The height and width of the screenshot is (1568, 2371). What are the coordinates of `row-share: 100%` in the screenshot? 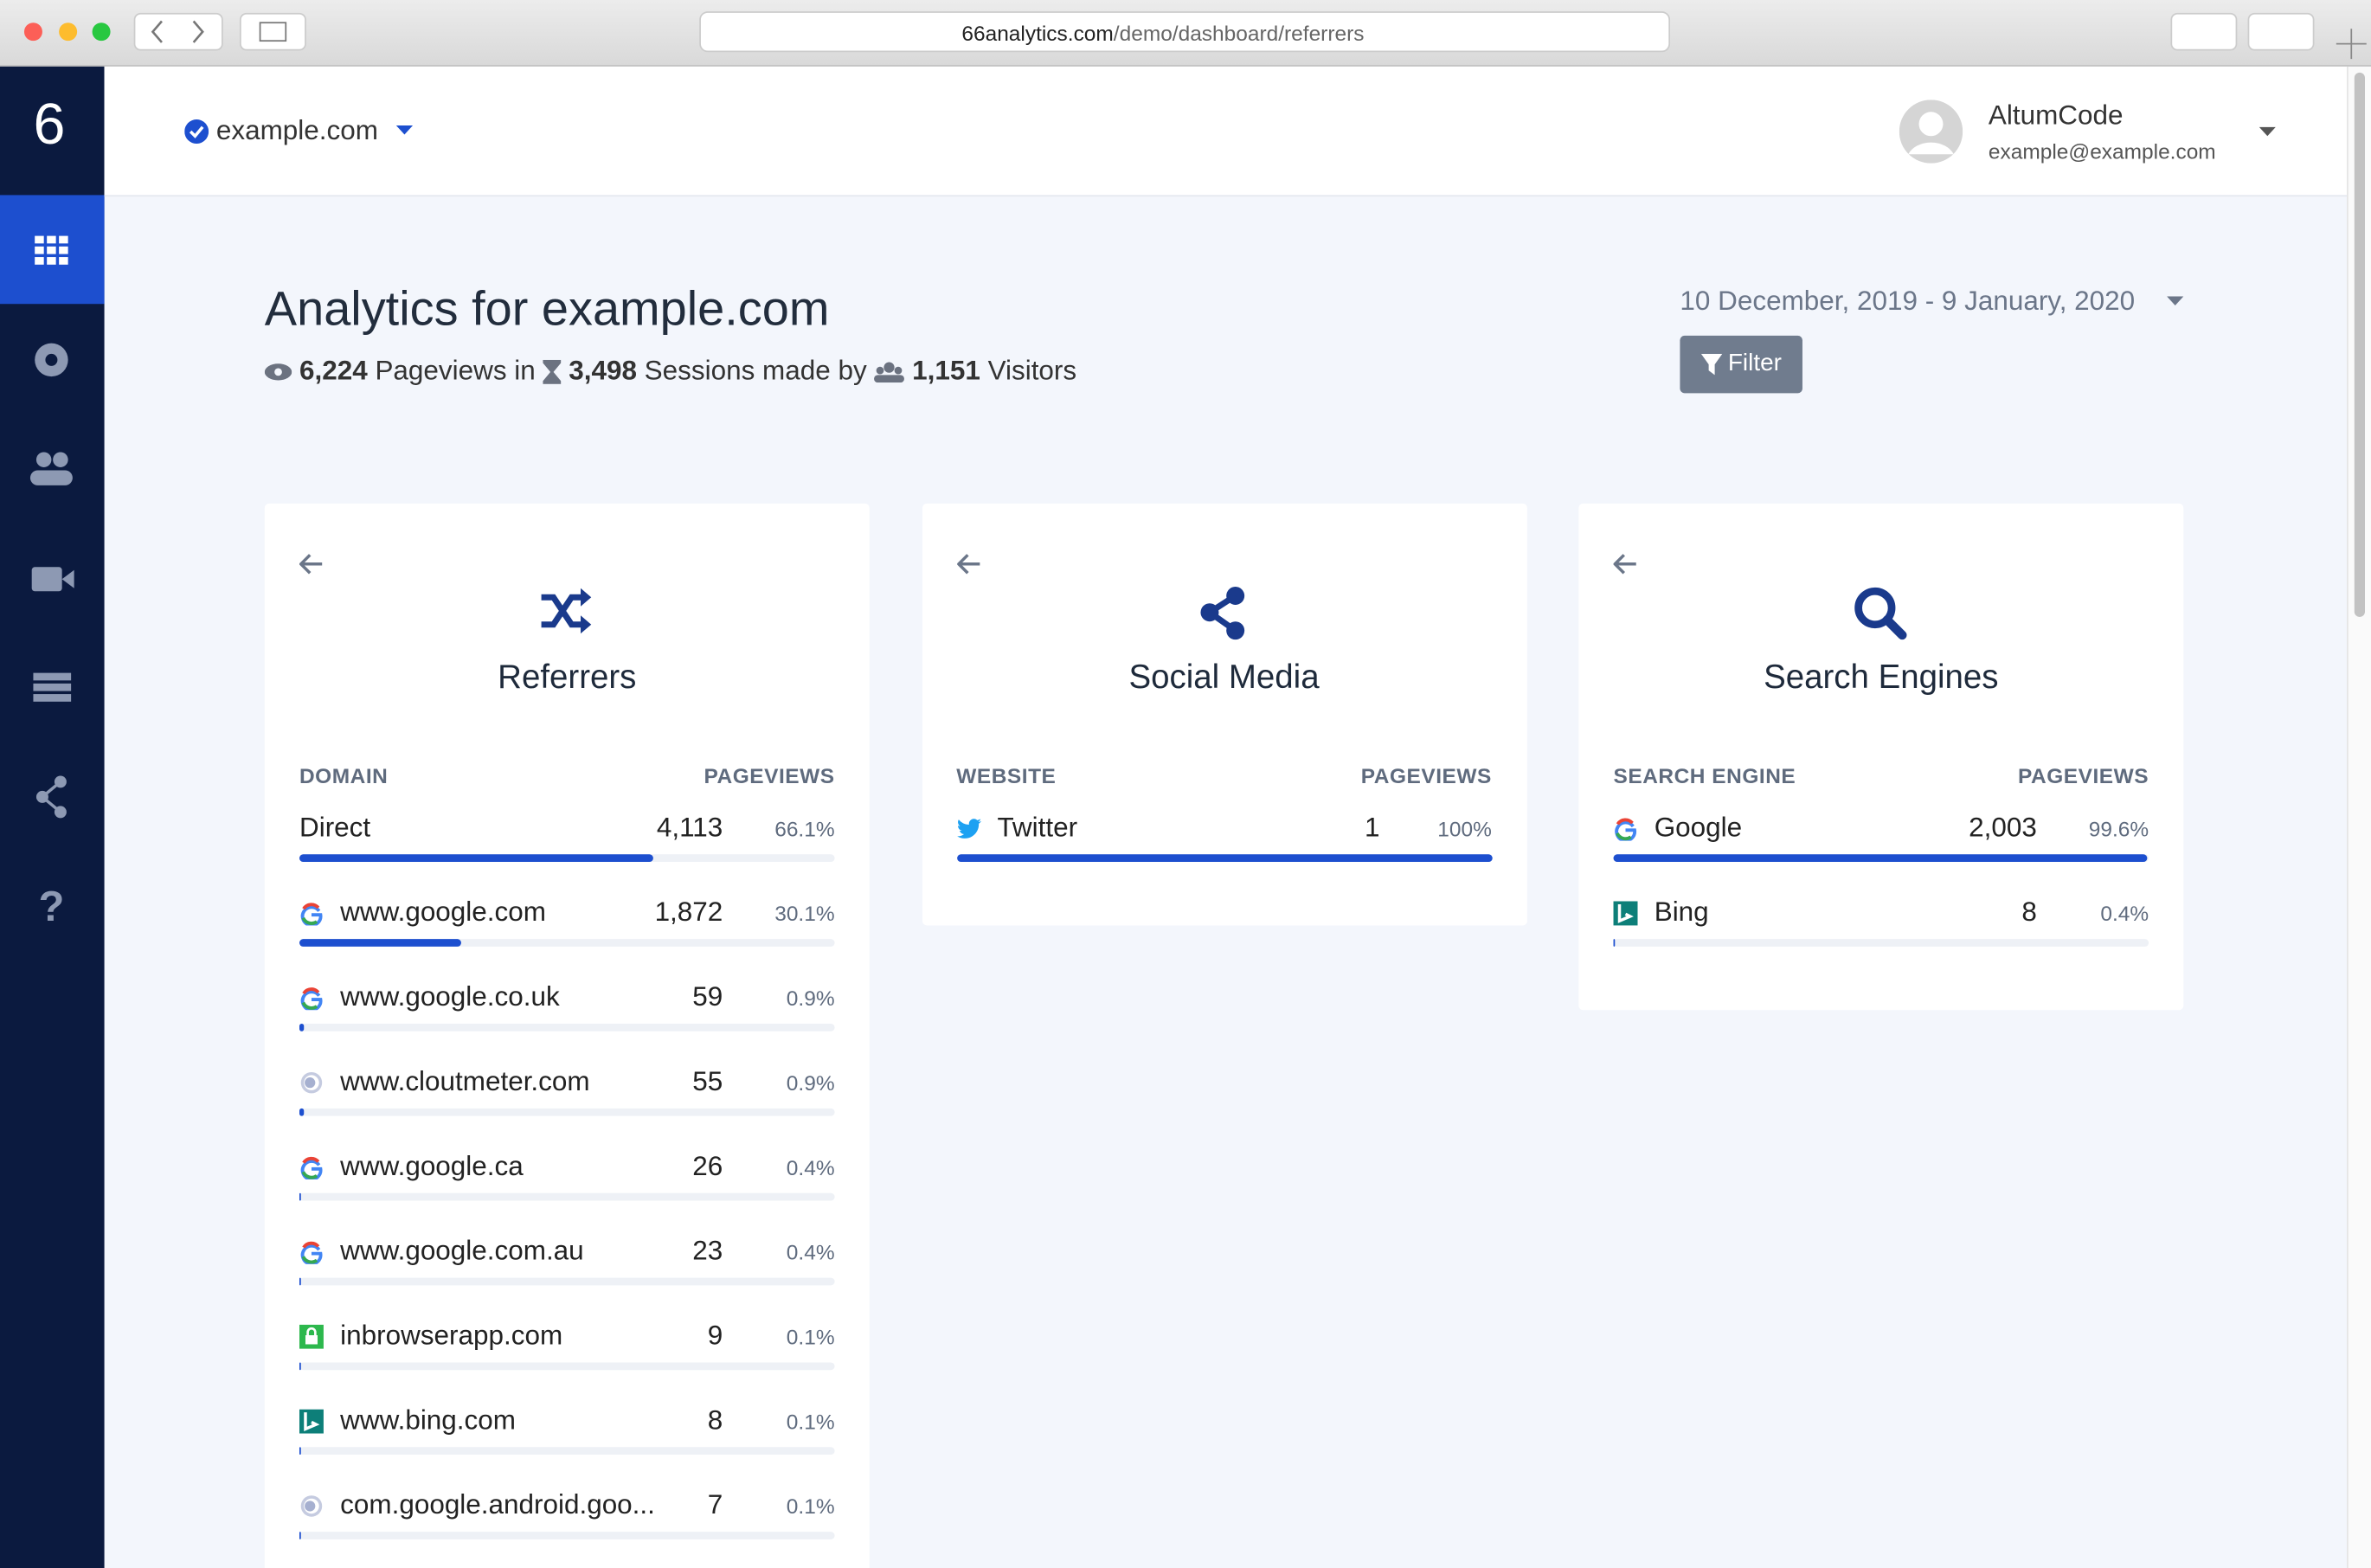 It's located at (1464, 828).